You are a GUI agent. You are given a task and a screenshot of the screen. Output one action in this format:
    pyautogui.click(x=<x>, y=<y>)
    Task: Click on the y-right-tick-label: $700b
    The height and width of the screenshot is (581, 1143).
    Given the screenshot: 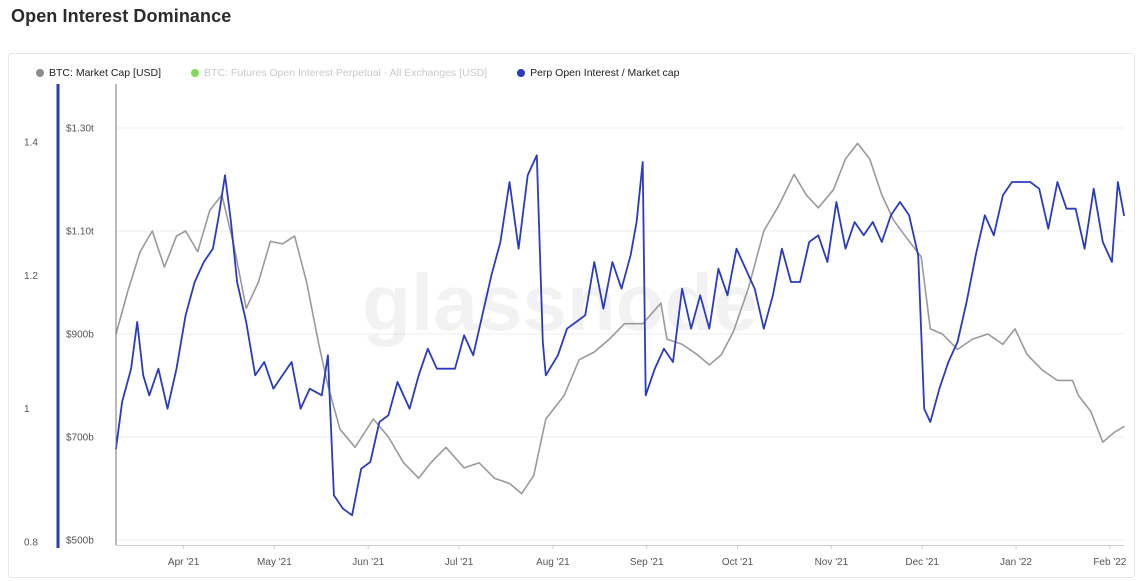 What is the action you would take?
    pyautogui.click(x=80, y=438)
    